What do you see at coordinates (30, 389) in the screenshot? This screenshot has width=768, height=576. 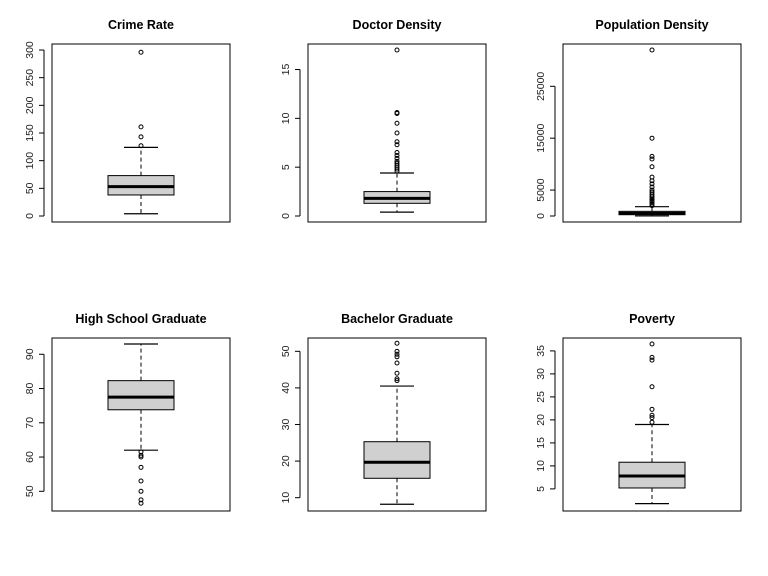 I see `y-tick-label: 80` at bounding box center [30, 389].